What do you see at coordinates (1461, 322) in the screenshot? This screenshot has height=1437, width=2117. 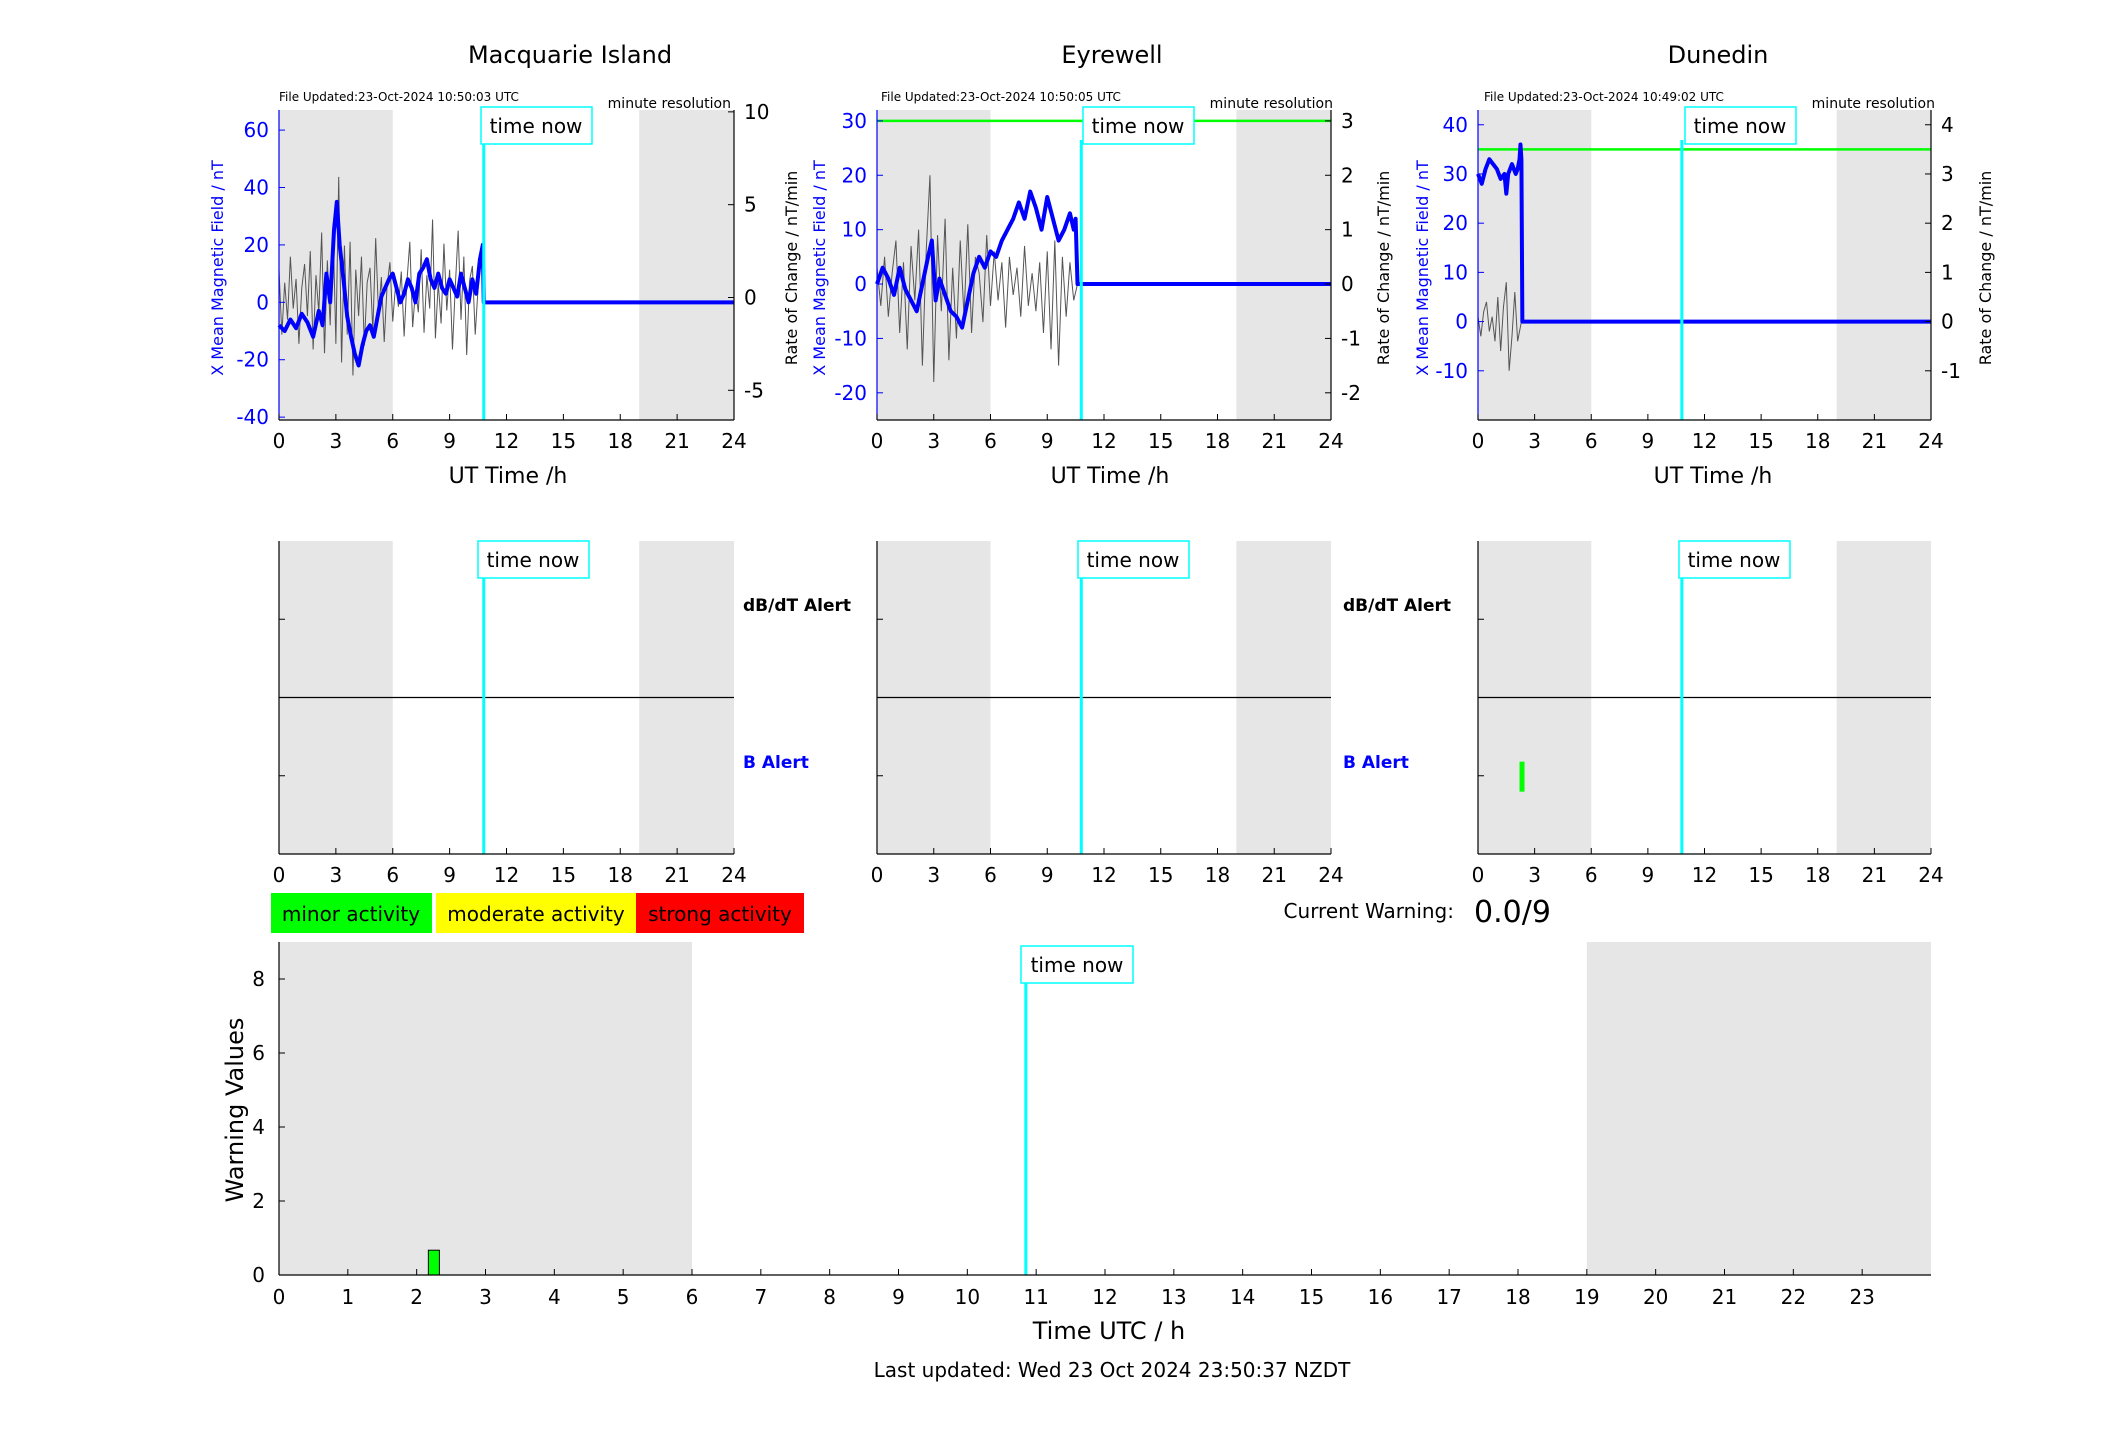 I see `y-tick-label-left: 0` at bounding box center [1461, 322].